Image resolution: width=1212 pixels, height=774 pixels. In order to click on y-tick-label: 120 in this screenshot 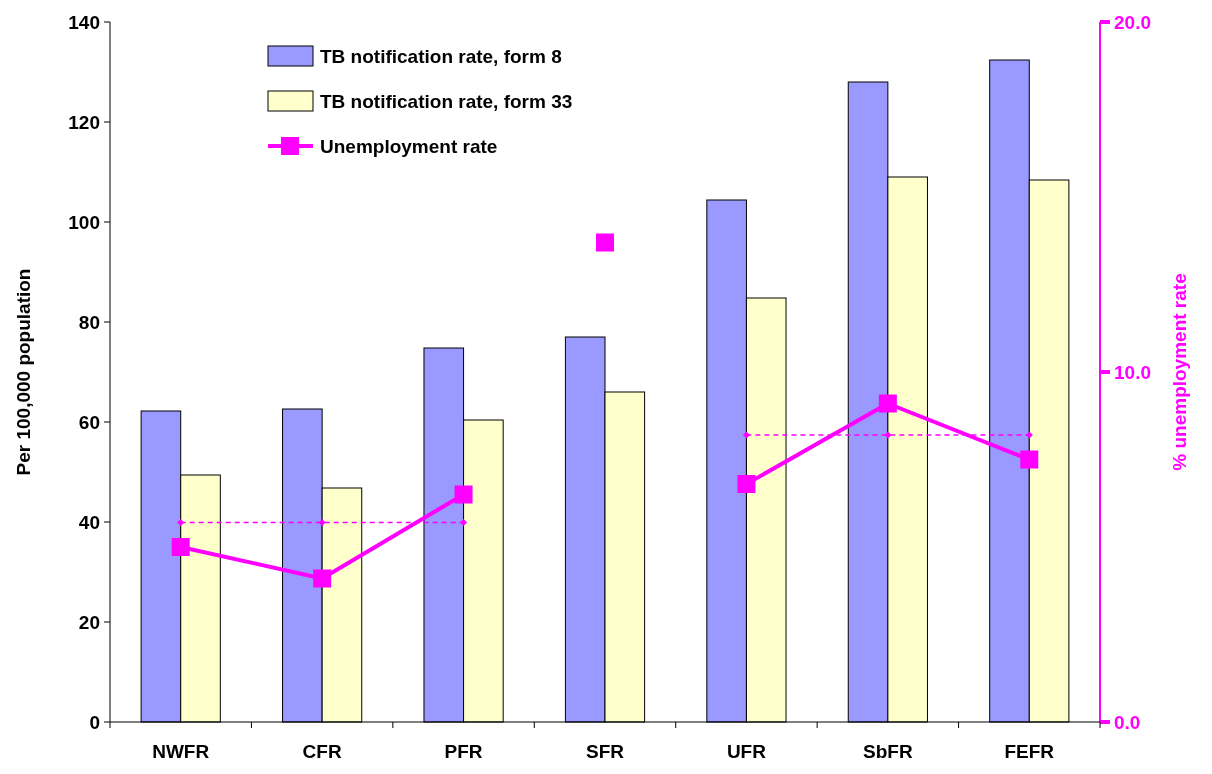, I will do `click(84, 122)`.